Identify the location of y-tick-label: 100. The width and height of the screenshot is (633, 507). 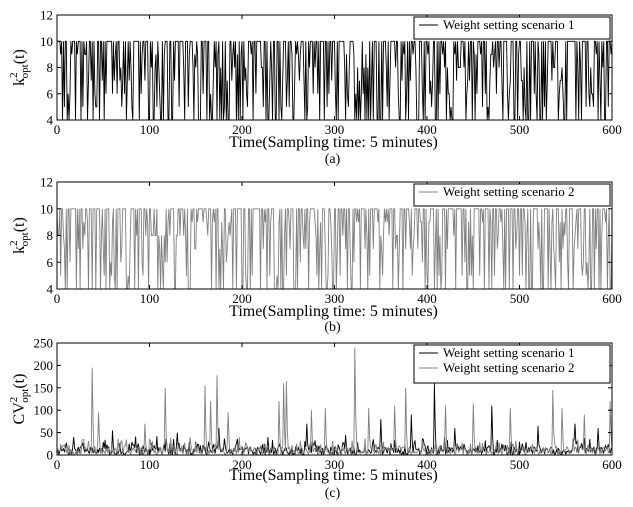
(44, 410).